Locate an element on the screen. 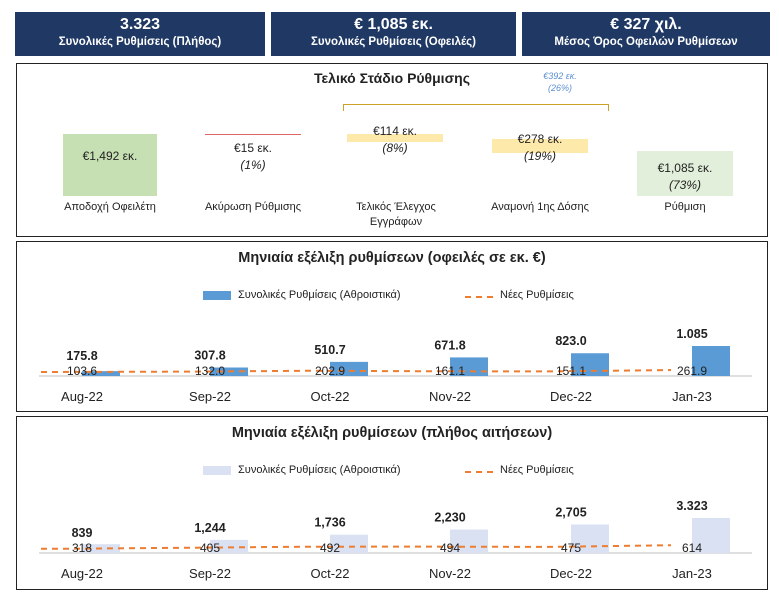 The height and width of the screenshot is (603, 779). stage-bar-acceptance is located at coordinates (110, 165).